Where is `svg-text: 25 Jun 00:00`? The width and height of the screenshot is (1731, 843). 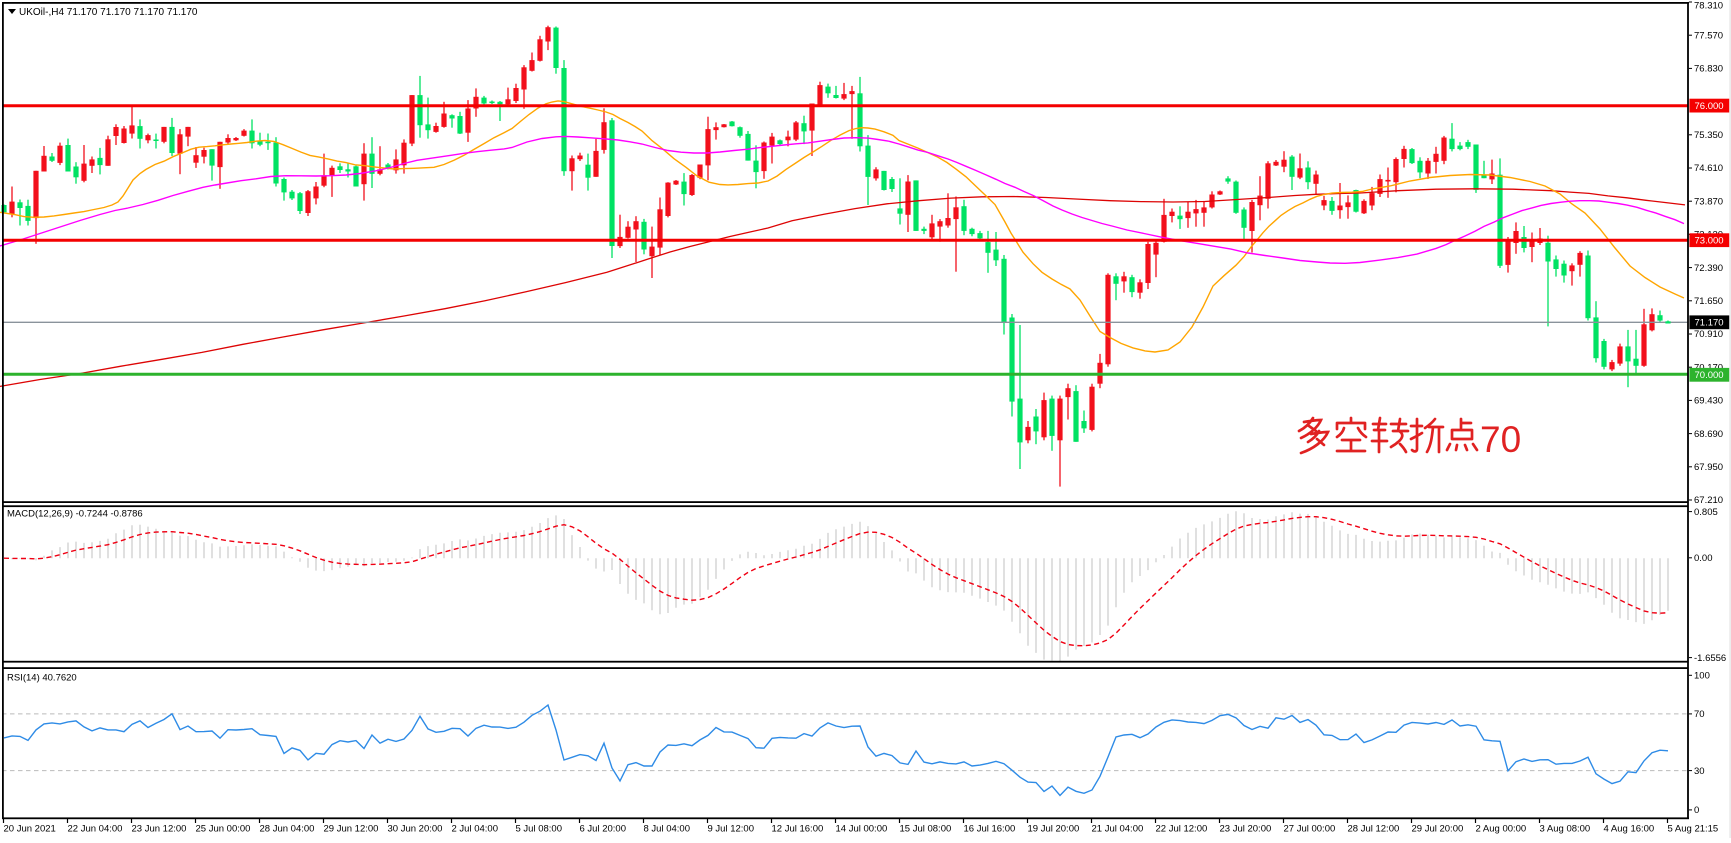 svg-text: 25 Jun 00:00 is located at coordinates (223, 829).